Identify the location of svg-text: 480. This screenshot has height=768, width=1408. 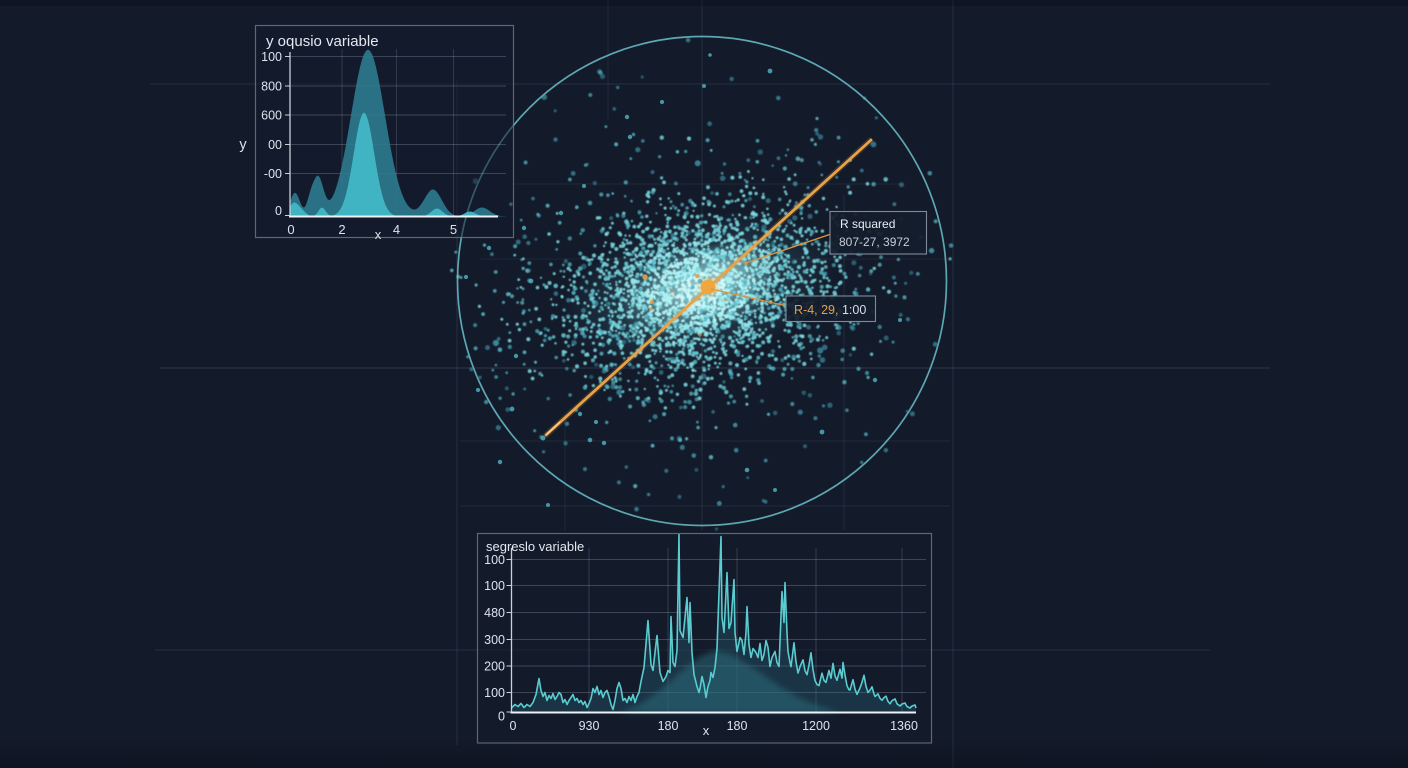
(494, 613).